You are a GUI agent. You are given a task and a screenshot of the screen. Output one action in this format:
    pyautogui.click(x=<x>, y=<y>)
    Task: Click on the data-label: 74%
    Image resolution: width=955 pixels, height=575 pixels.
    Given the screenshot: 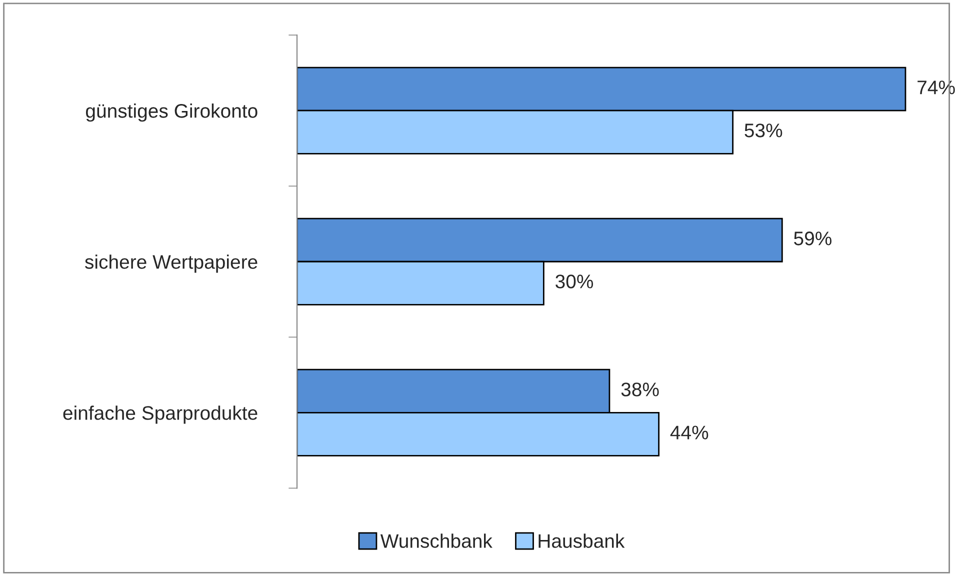 What is the action you would take?
    pyautogui.click(x=936, y=87)
    